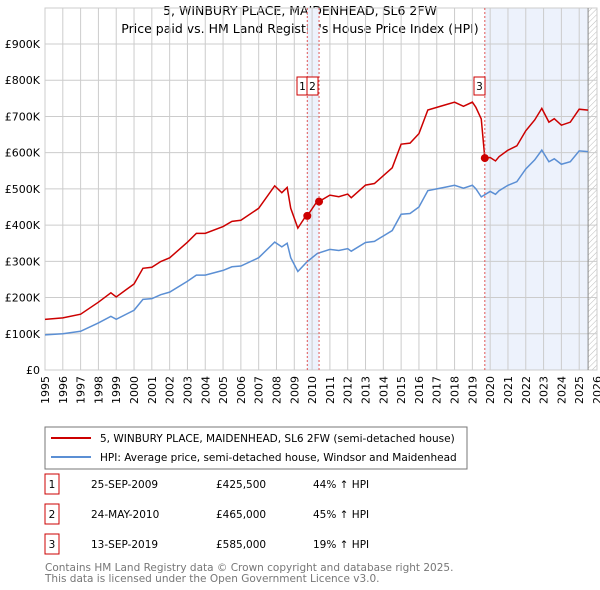 The width and height of the screenshot is (600, 590). What do you see at coordinates (241, 545) in the screenshot?
I see `sale-price: £585,000` at bounding box center [241, 545].